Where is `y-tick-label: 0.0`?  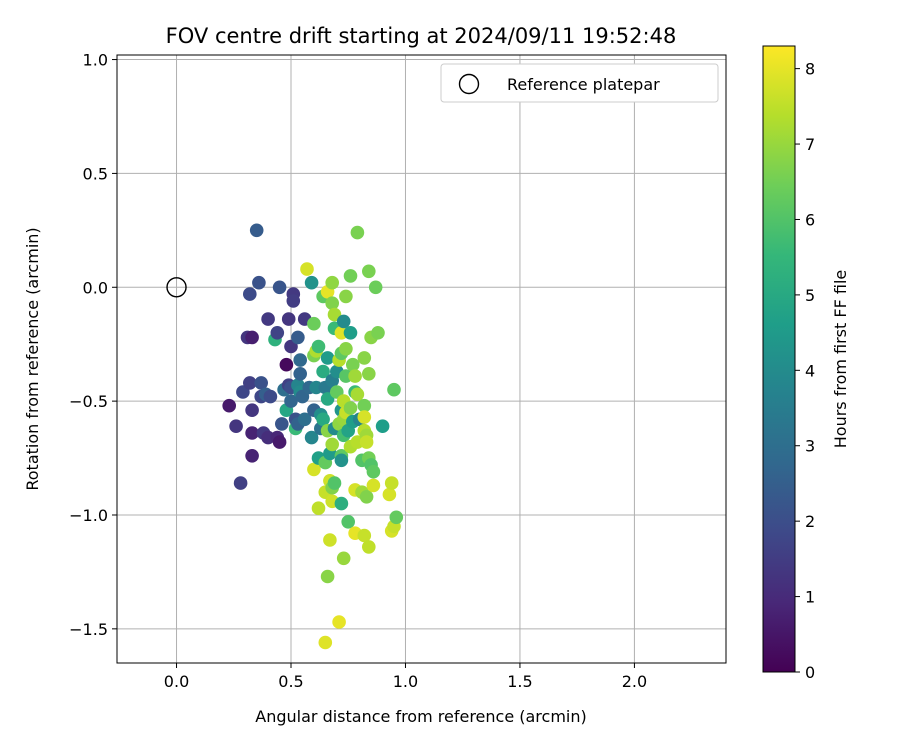
y-tick-label: 0.0 is located at coordinates (95, 287).